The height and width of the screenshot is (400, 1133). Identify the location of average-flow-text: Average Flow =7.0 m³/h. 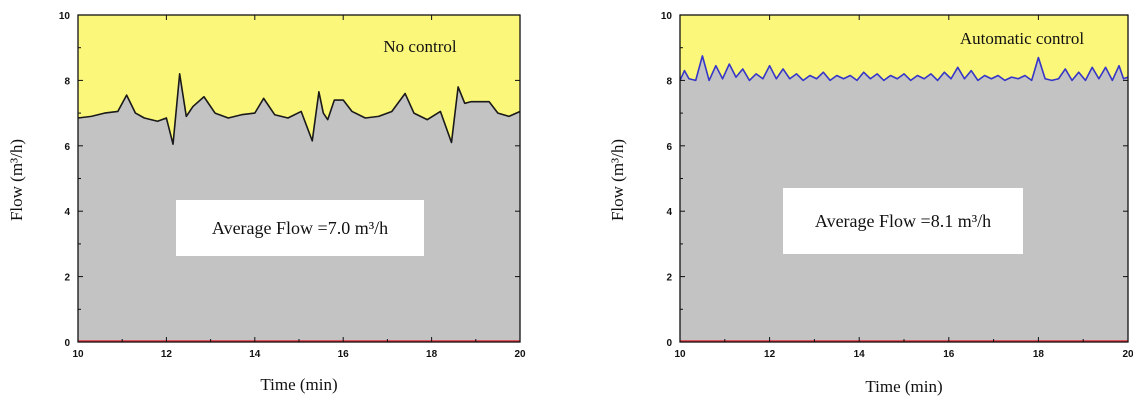
(300, 228).